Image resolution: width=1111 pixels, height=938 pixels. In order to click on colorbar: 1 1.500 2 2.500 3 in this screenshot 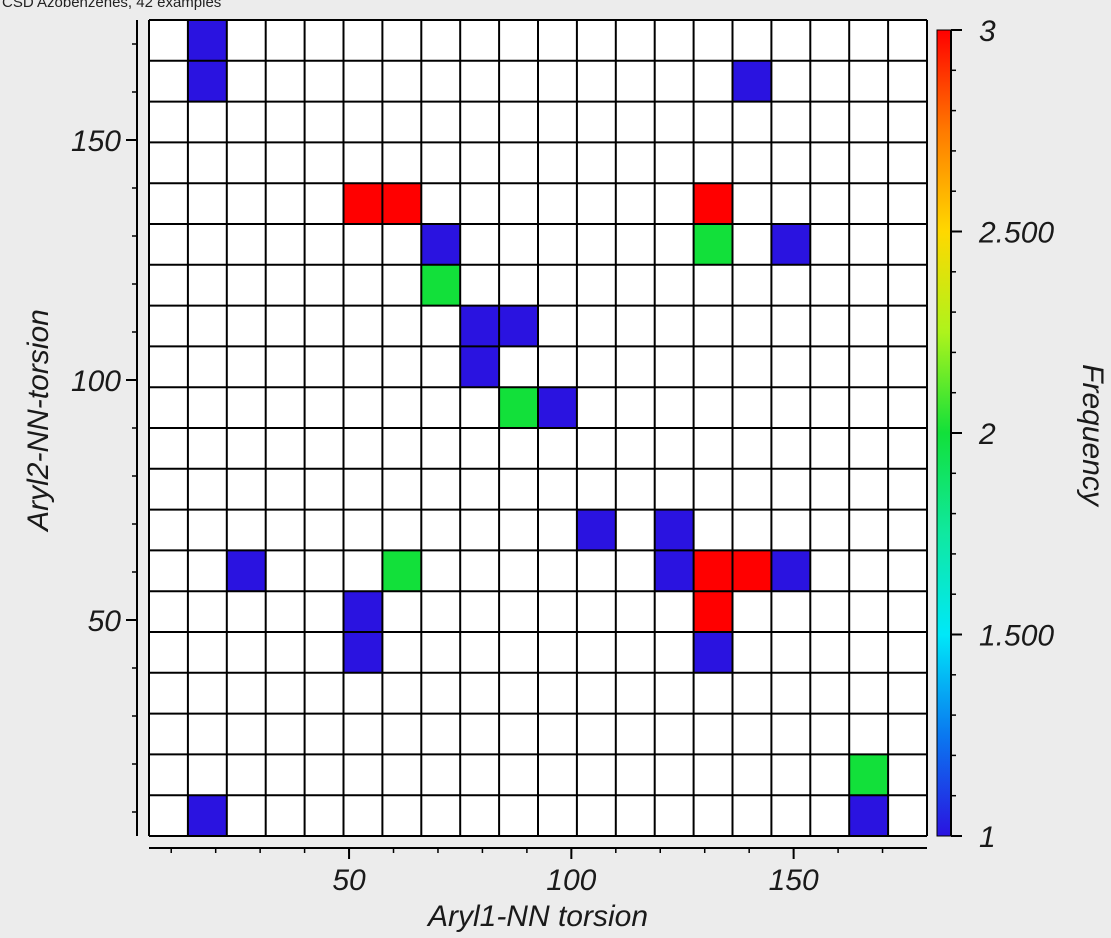, I will do `click(995, 434)`.